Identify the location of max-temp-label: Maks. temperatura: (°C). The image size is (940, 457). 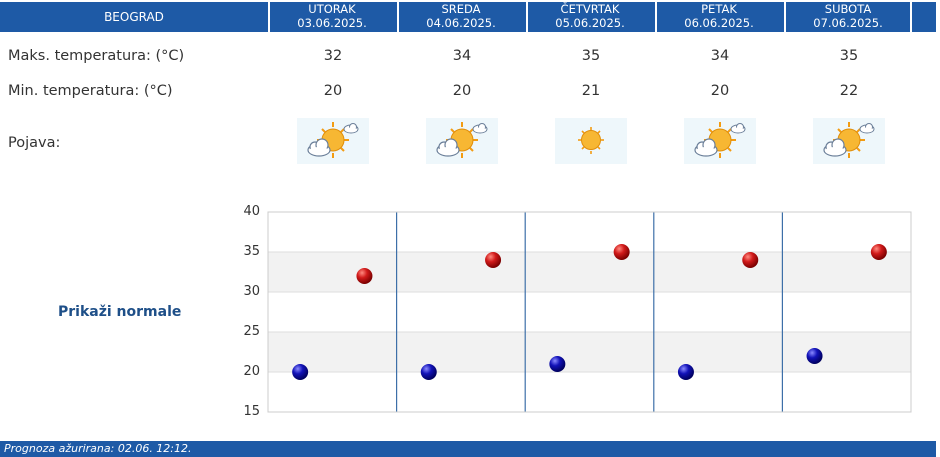
(96, 56).